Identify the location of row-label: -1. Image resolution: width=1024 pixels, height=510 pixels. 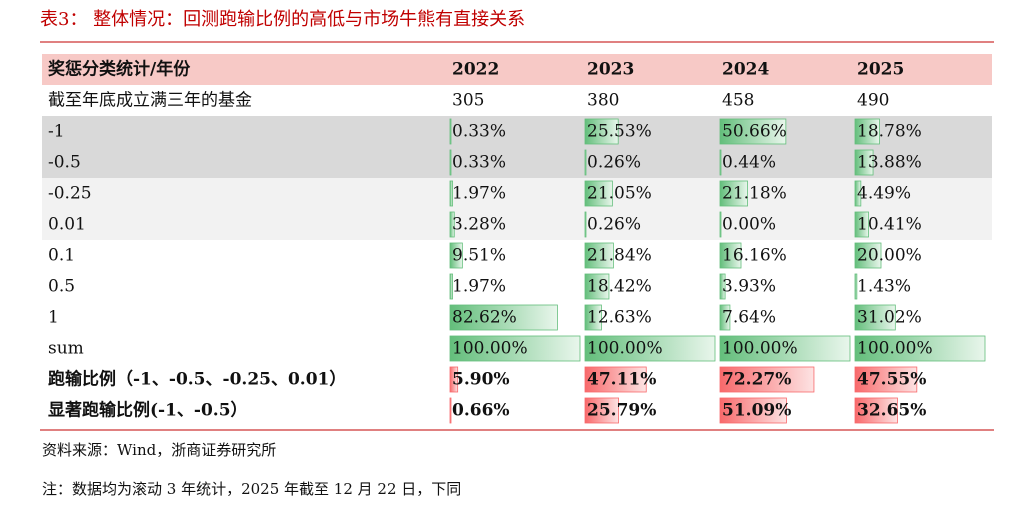
(56, 132).